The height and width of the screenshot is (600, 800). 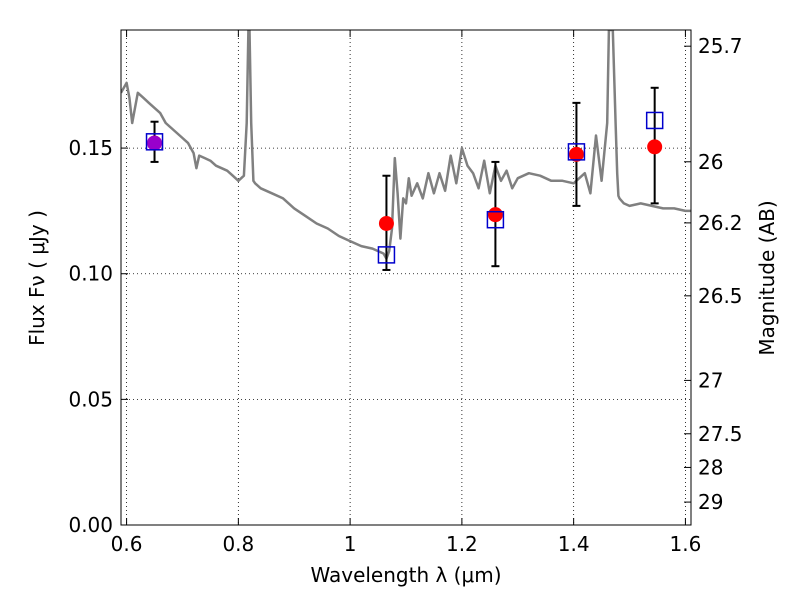 I want to click on y2-tick-label: 28, so click(x=710, y=467).